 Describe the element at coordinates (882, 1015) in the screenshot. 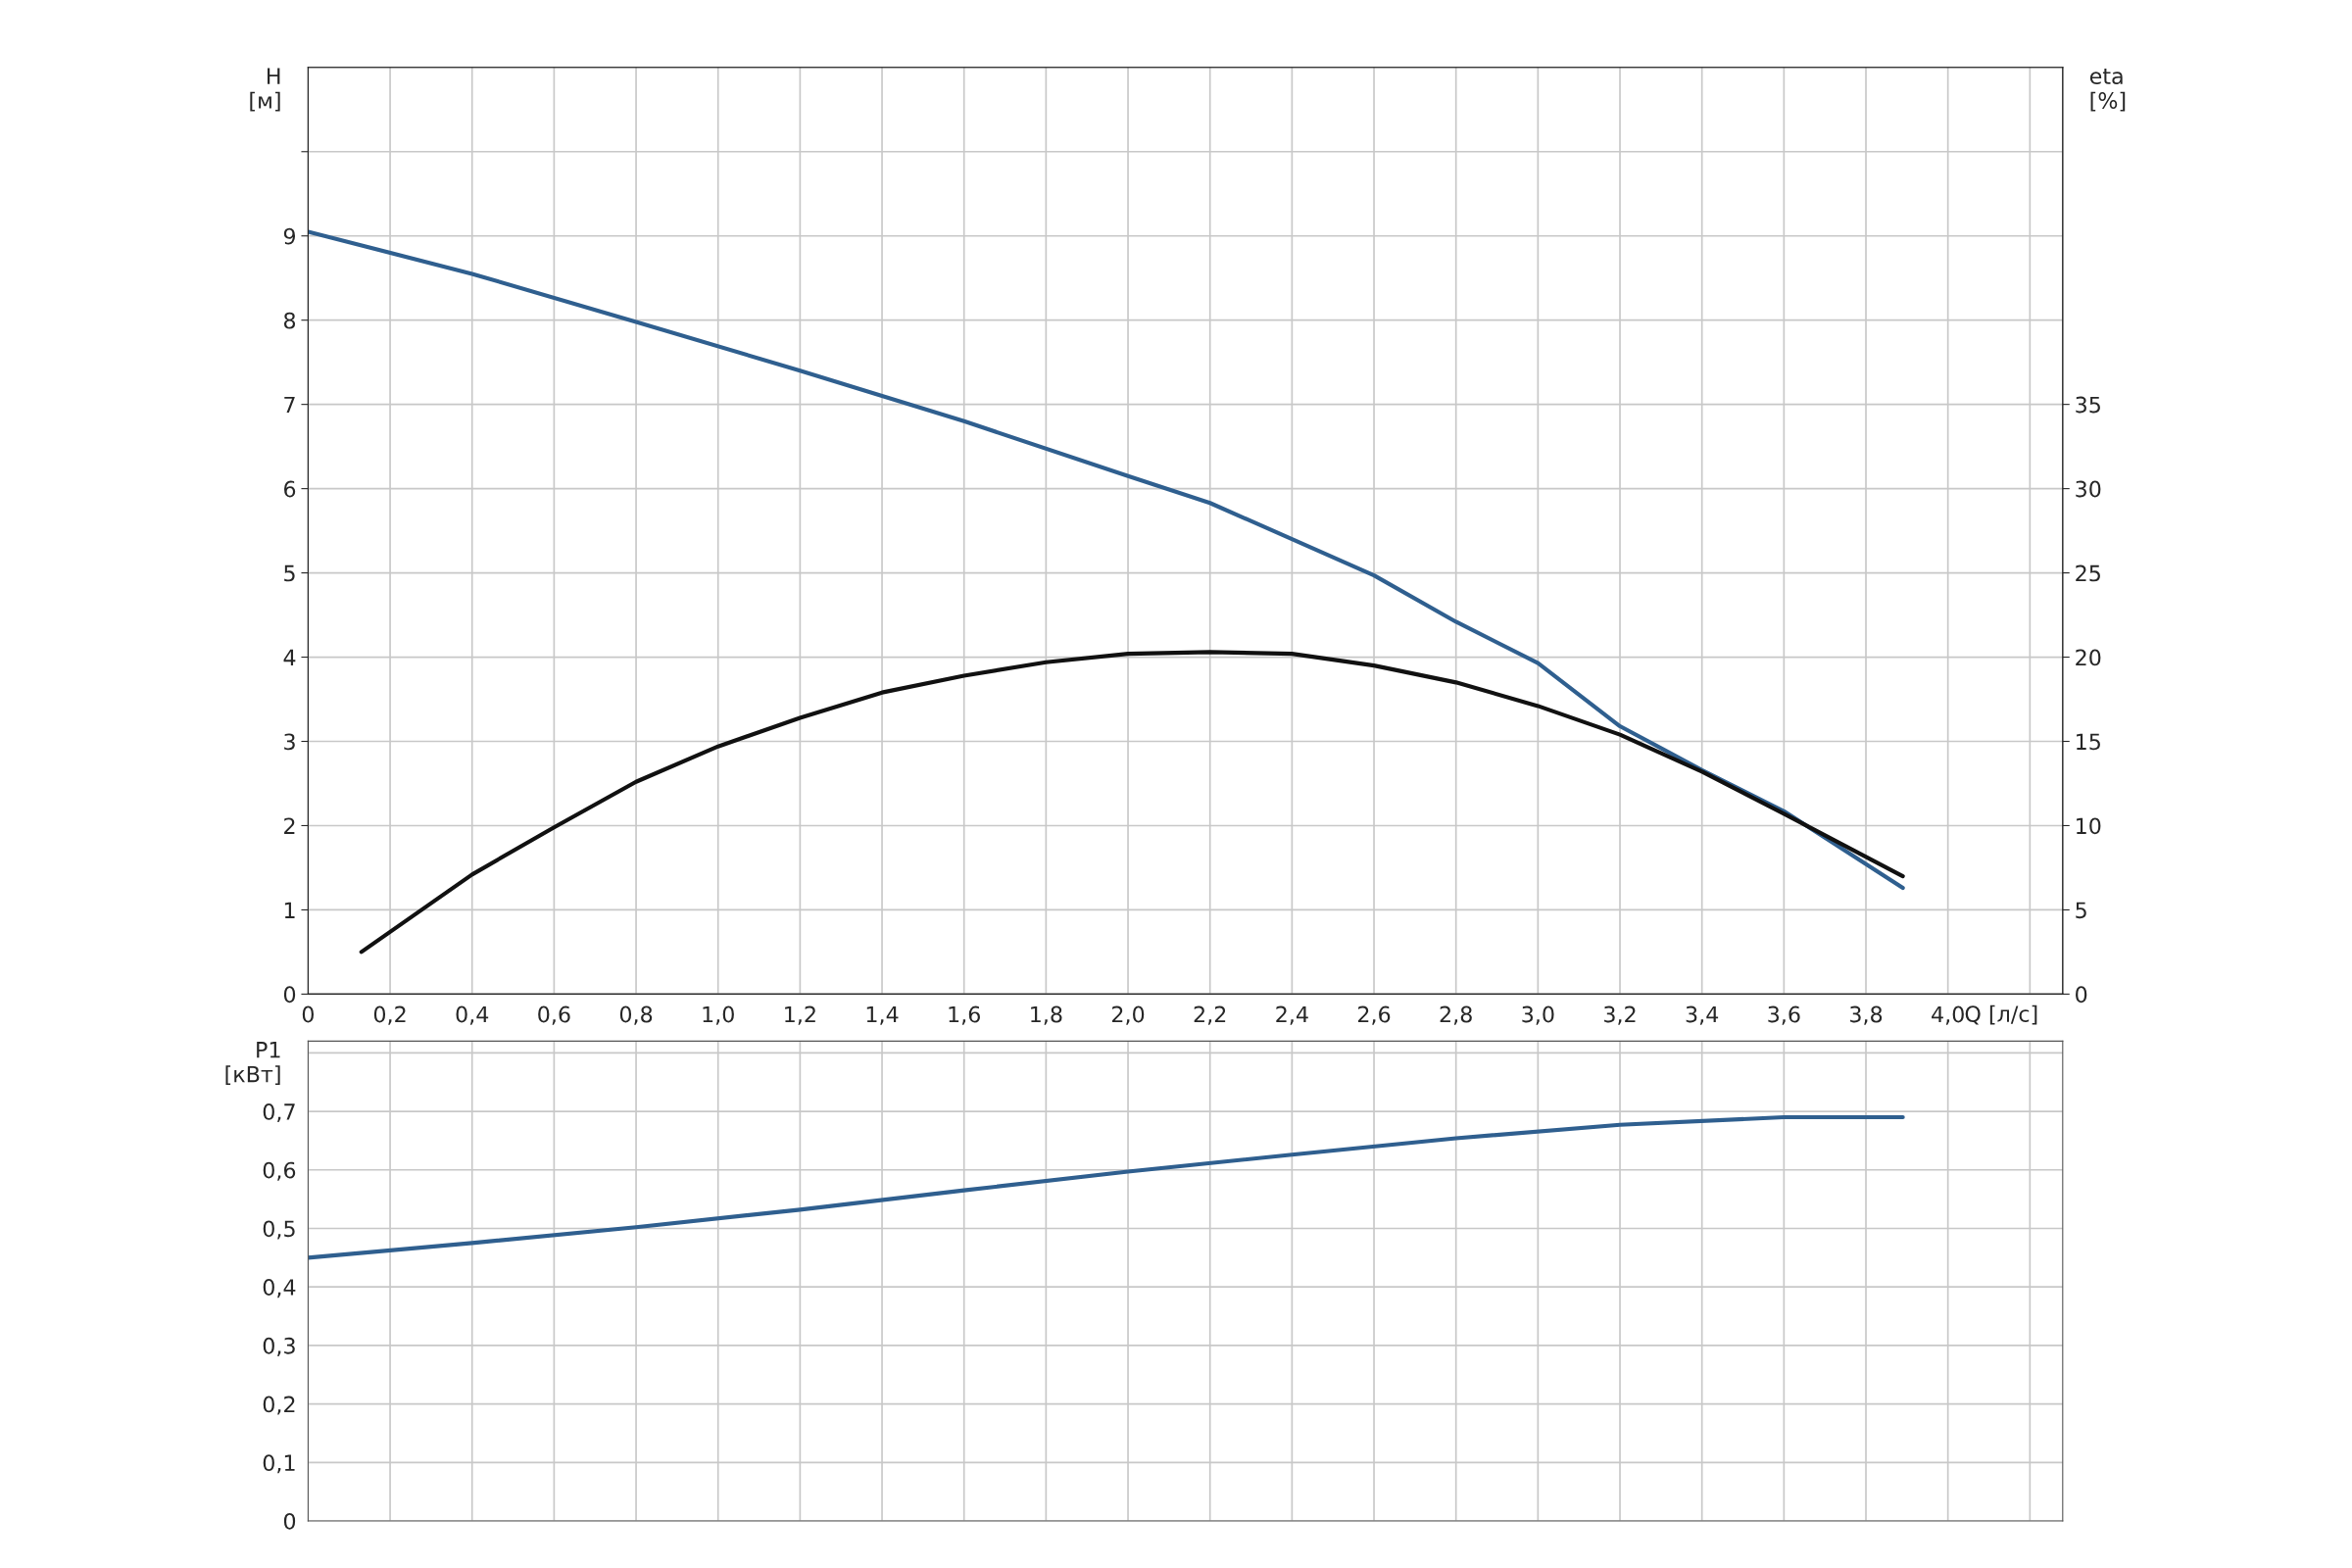

I see `x-tick-label: 1,4` at that location.